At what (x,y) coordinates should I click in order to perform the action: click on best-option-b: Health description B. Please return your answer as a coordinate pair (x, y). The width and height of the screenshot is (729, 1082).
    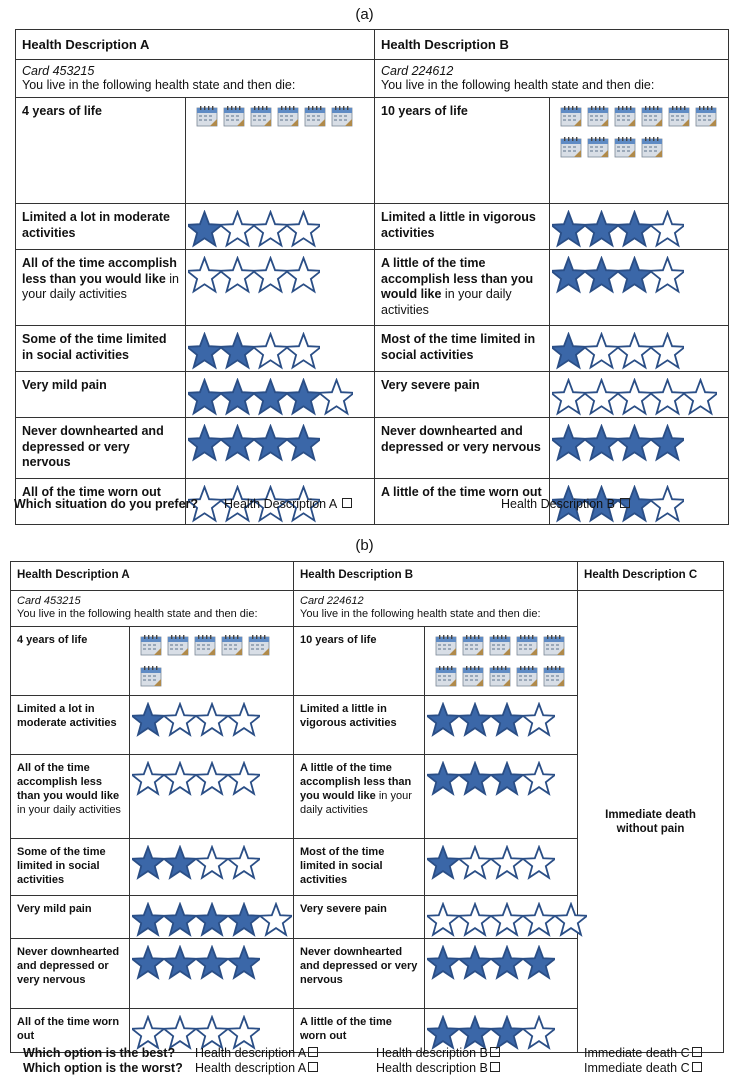
    Looking at the image, I should click on (438, 1053).